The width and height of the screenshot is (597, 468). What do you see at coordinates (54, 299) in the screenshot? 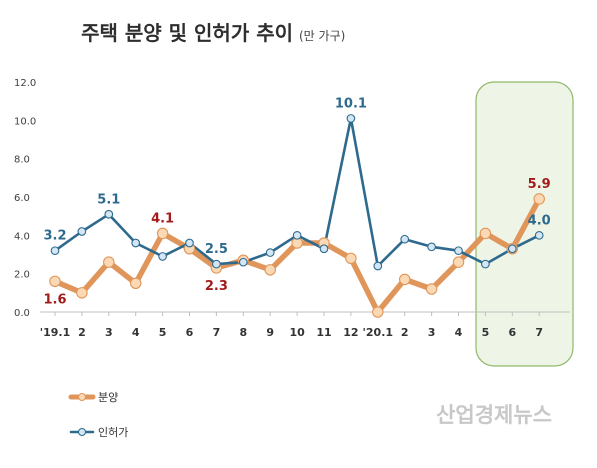
I see `data-label-bunyang: 1.6` at bounding box center [54, 299].